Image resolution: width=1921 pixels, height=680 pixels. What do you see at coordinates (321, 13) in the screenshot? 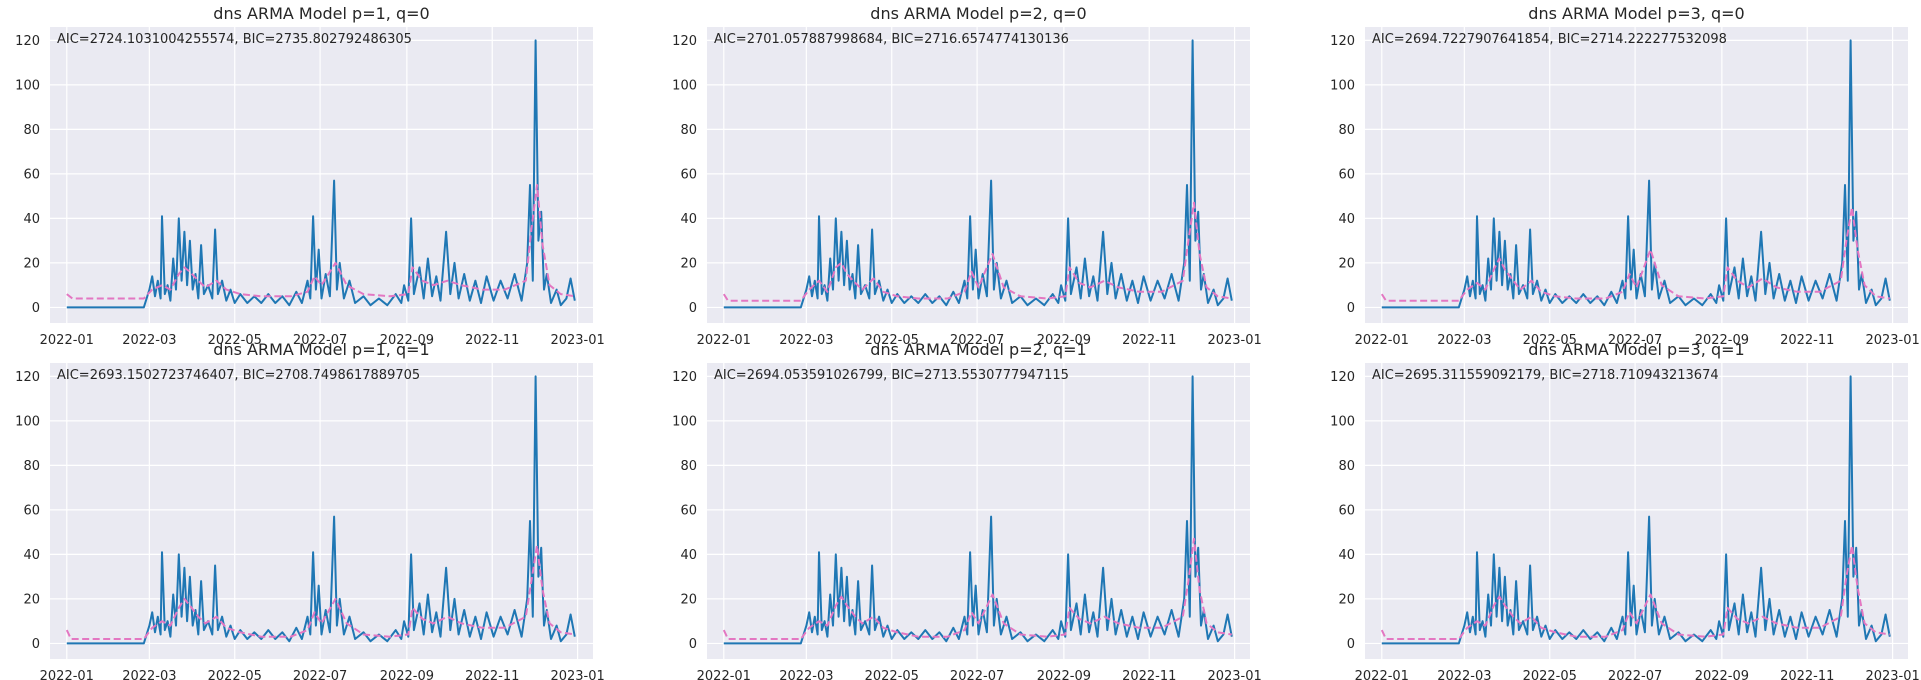
I see `chart-title: dns ARMA Model p=1, q=0` at bounding box center [321, 13].